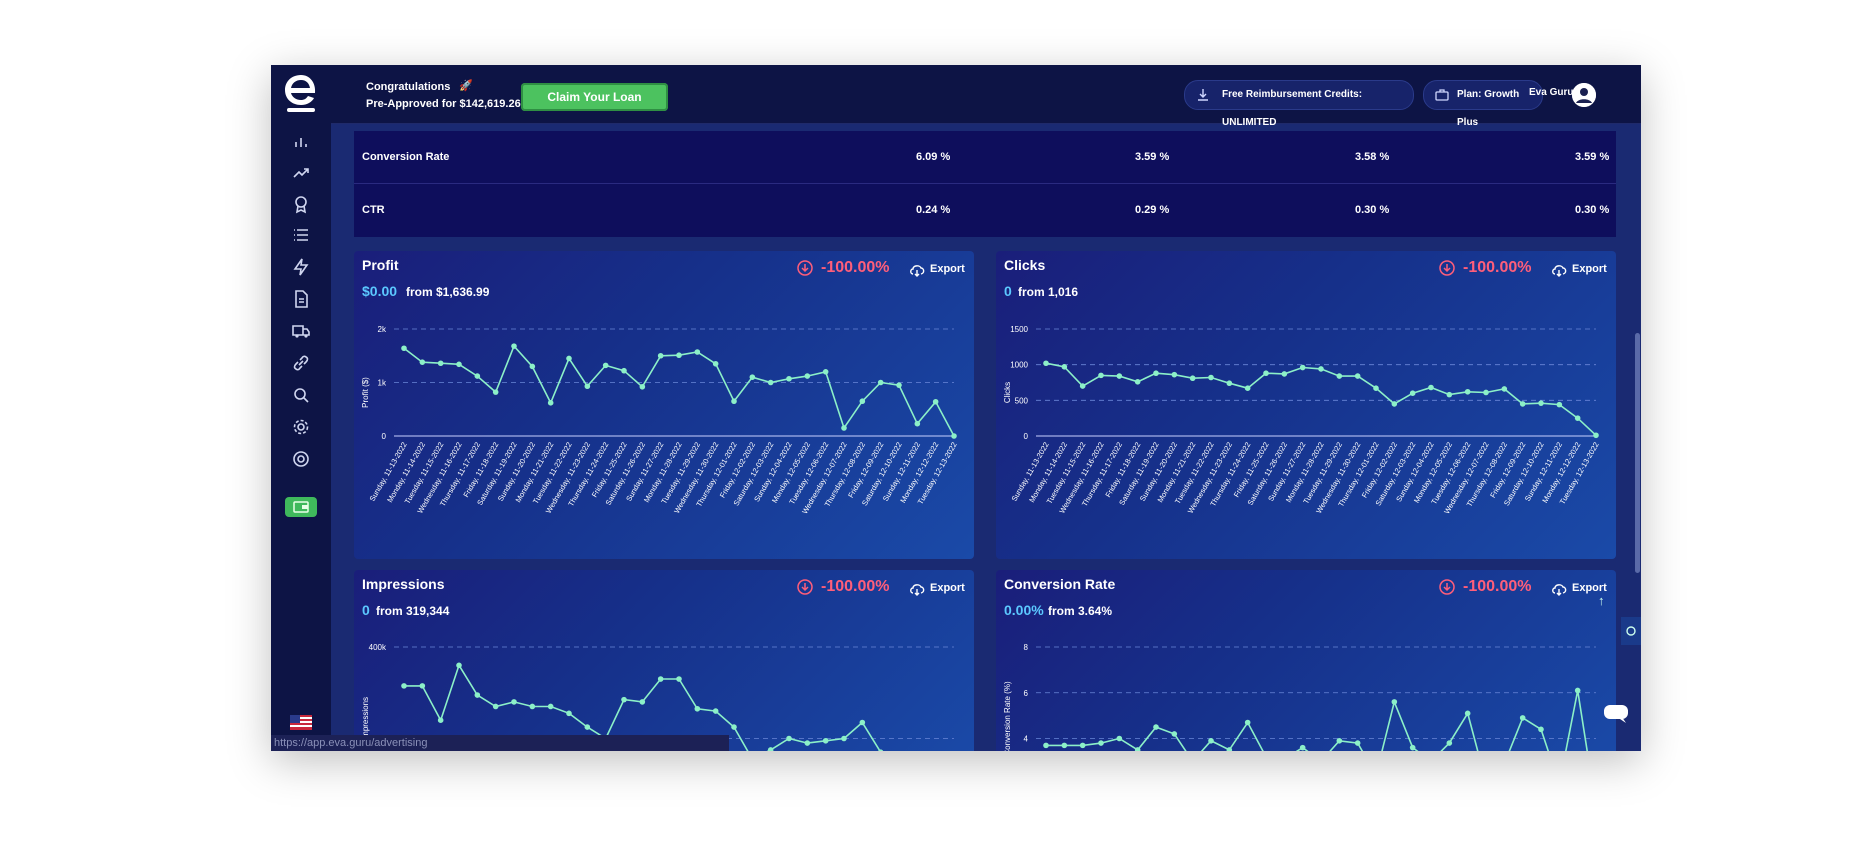 The width and height of the screenshot is (1872, 842). Describe the element at coordinates (1584, 95) in the screenshot. I see `avatar-icon` at that location.